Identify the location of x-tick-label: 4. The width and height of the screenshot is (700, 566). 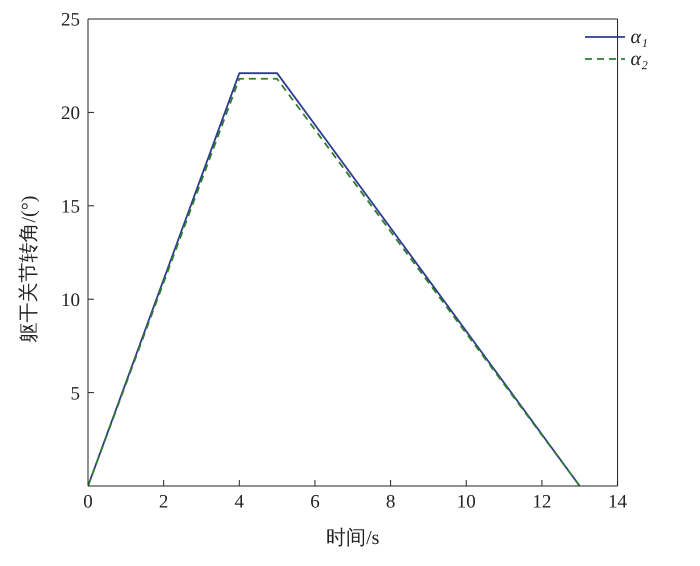
(239, 501).